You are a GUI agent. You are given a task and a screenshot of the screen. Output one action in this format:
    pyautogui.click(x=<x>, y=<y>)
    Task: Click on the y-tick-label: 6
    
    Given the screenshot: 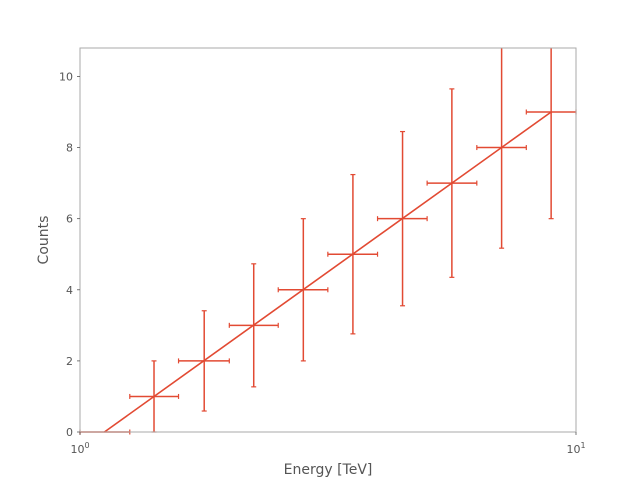 What is the action you would take?
    pyautogui.click(x=69, y=219)
    